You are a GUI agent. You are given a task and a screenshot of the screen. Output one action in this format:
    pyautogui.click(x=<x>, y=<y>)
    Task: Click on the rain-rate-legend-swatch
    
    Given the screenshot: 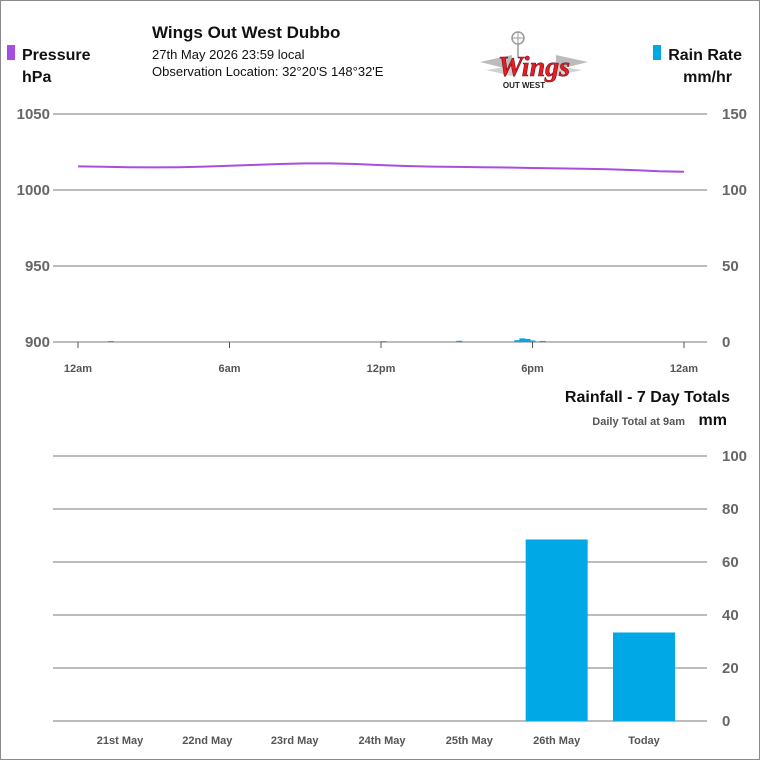 What is the action you would take?
    pyautogui.click(x=657, y=52)
    